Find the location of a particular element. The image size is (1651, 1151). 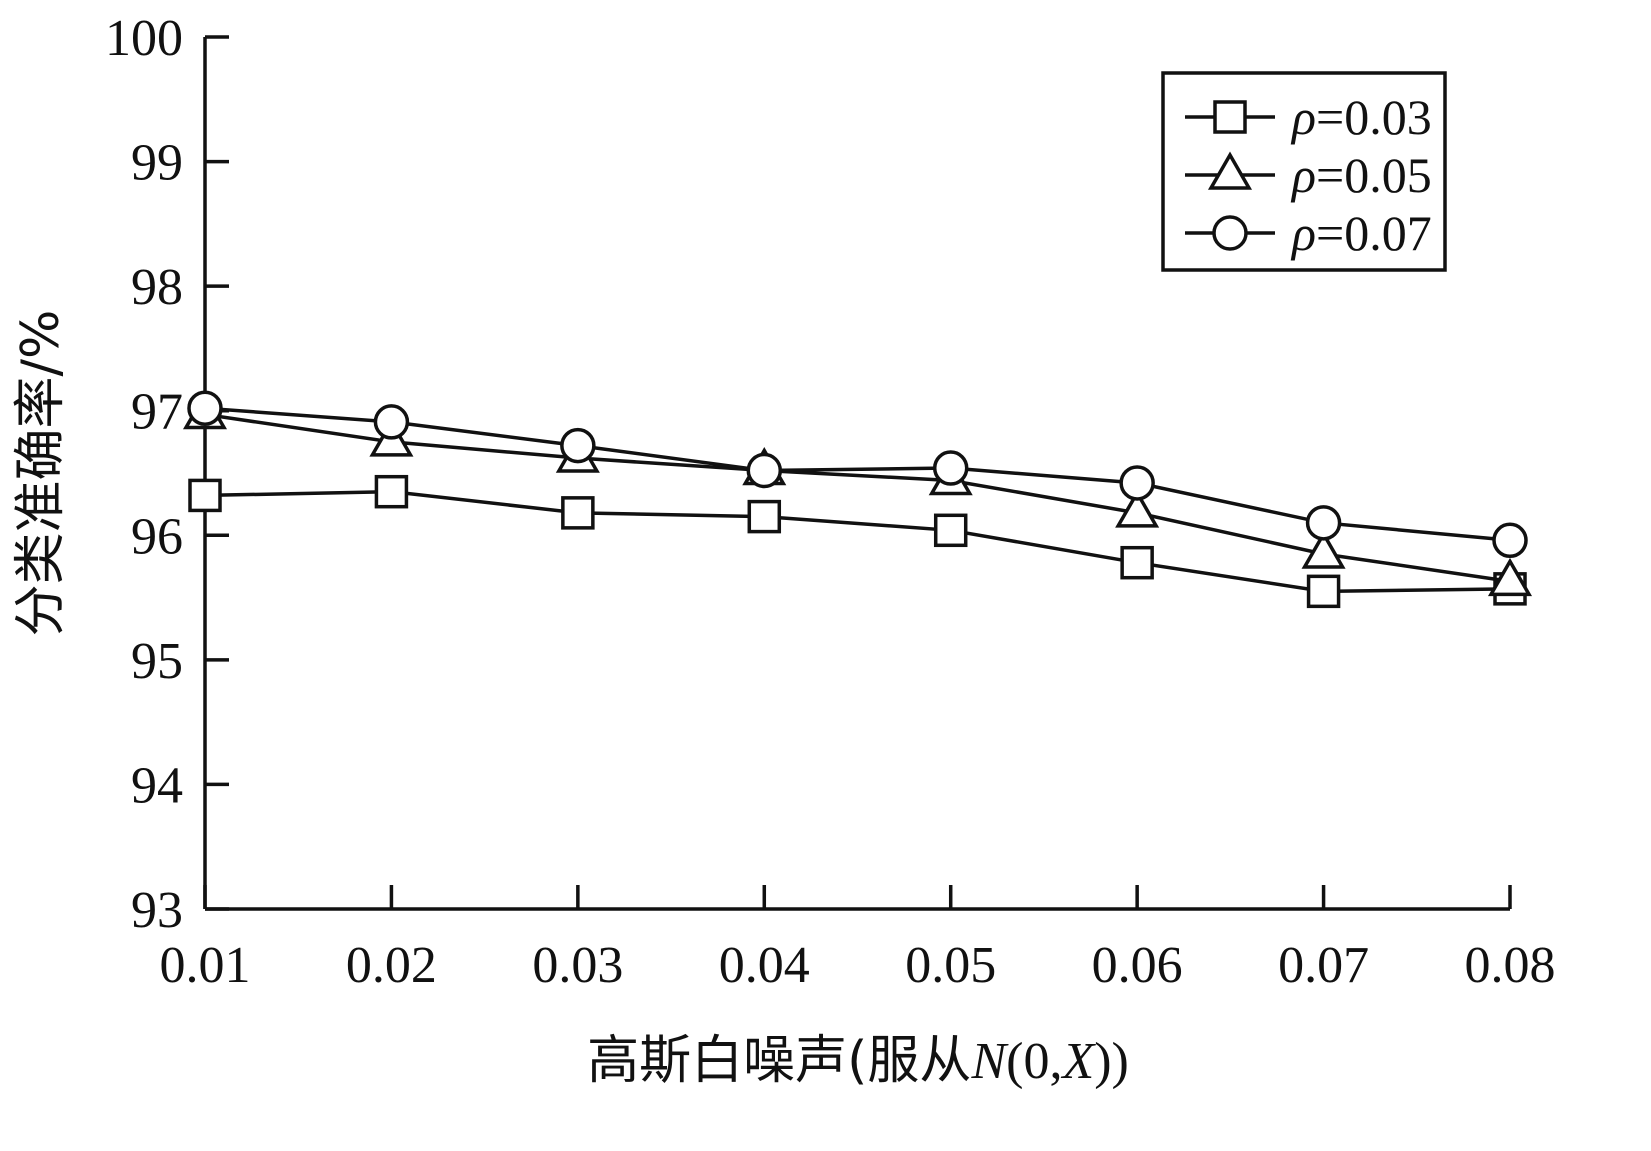

y-tick-label: 95 is located at coordinates (157, 661).